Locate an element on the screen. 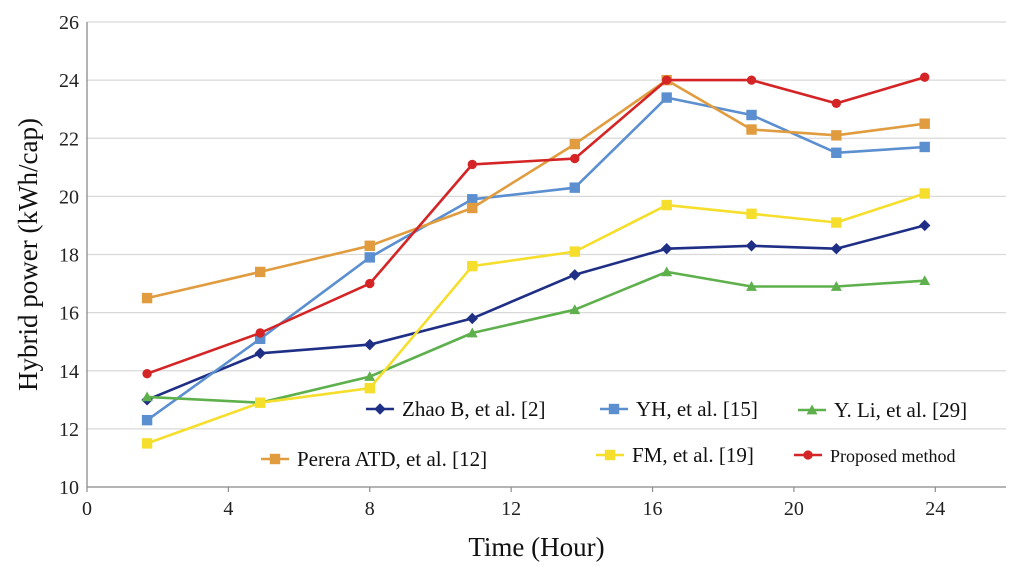 This screenshot has width=1014, height=566. x-tick-label: 4 is located at coordinates (228, 509).